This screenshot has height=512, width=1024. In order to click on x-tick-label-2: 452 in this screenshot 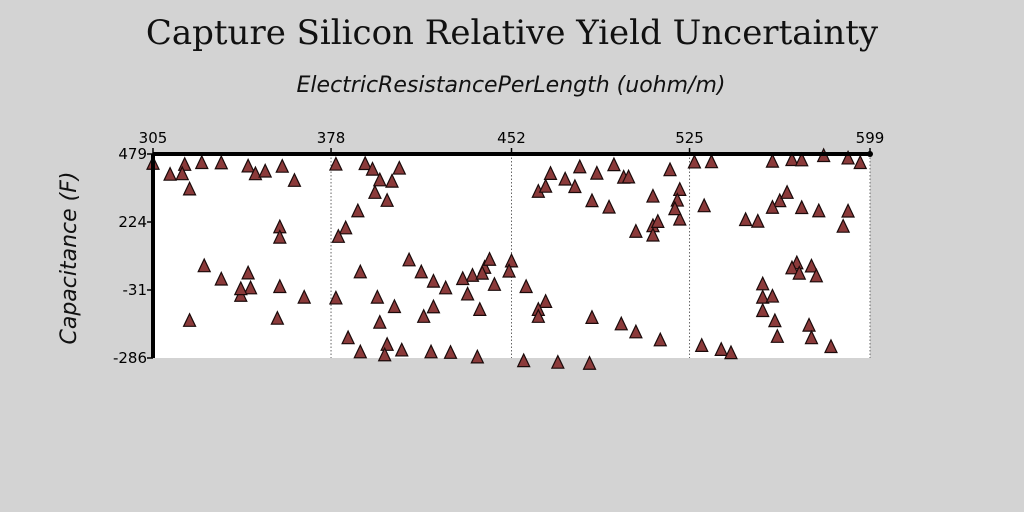, I will do `click(511, 138)`.